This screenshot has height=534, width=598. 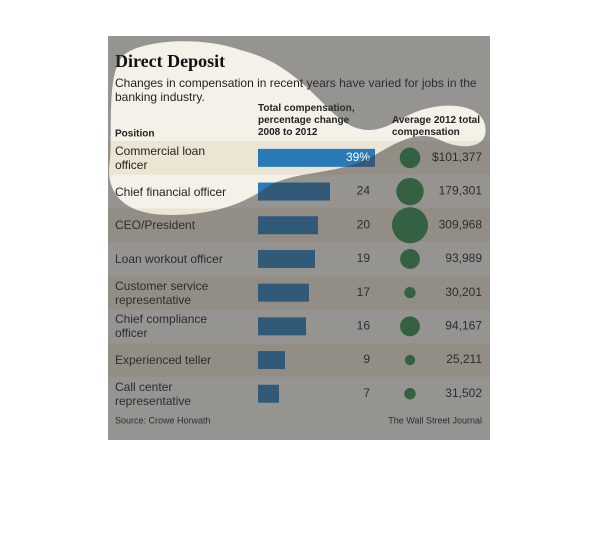 I want to click on category-label: Commercial loan officer, so click(x=160, y=157).